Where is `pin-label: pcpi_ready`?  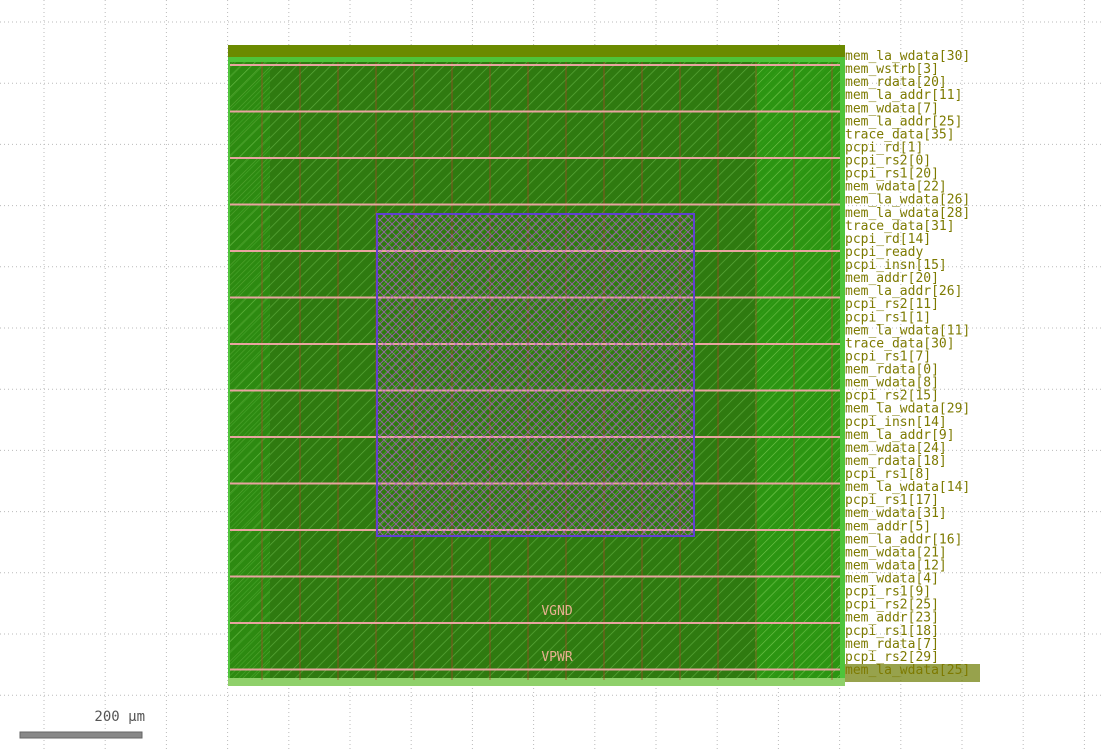
pin-label: pcpi_ready is located at coordinates (884, 252).